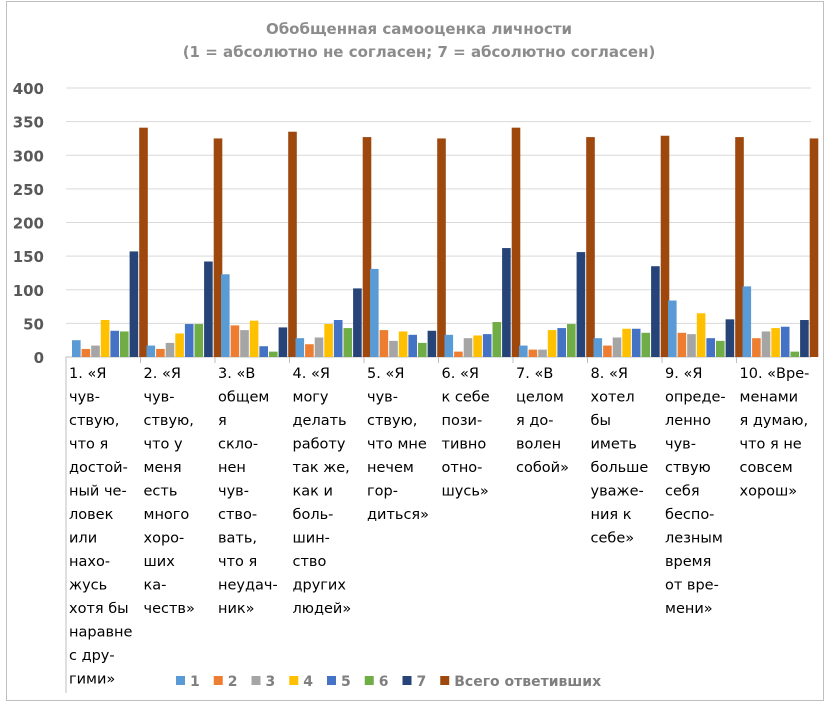 This screenshot has width=831, height=702. Describe the element at coordinates (398, 444) in the screenshot. I see `category-label: 5. «Я чув-ствую, что мне нечем гор-диться»` at that location.